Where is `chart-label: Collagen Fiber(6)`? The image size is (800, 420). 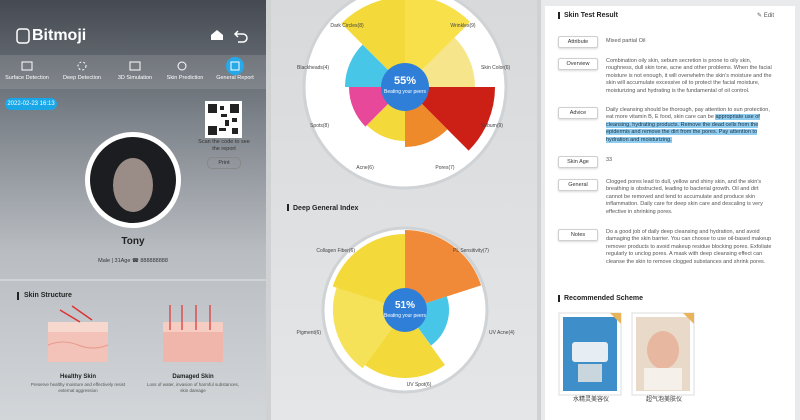 chart-label: Collagen Fiber(6) is located at coordinates (335, 251).